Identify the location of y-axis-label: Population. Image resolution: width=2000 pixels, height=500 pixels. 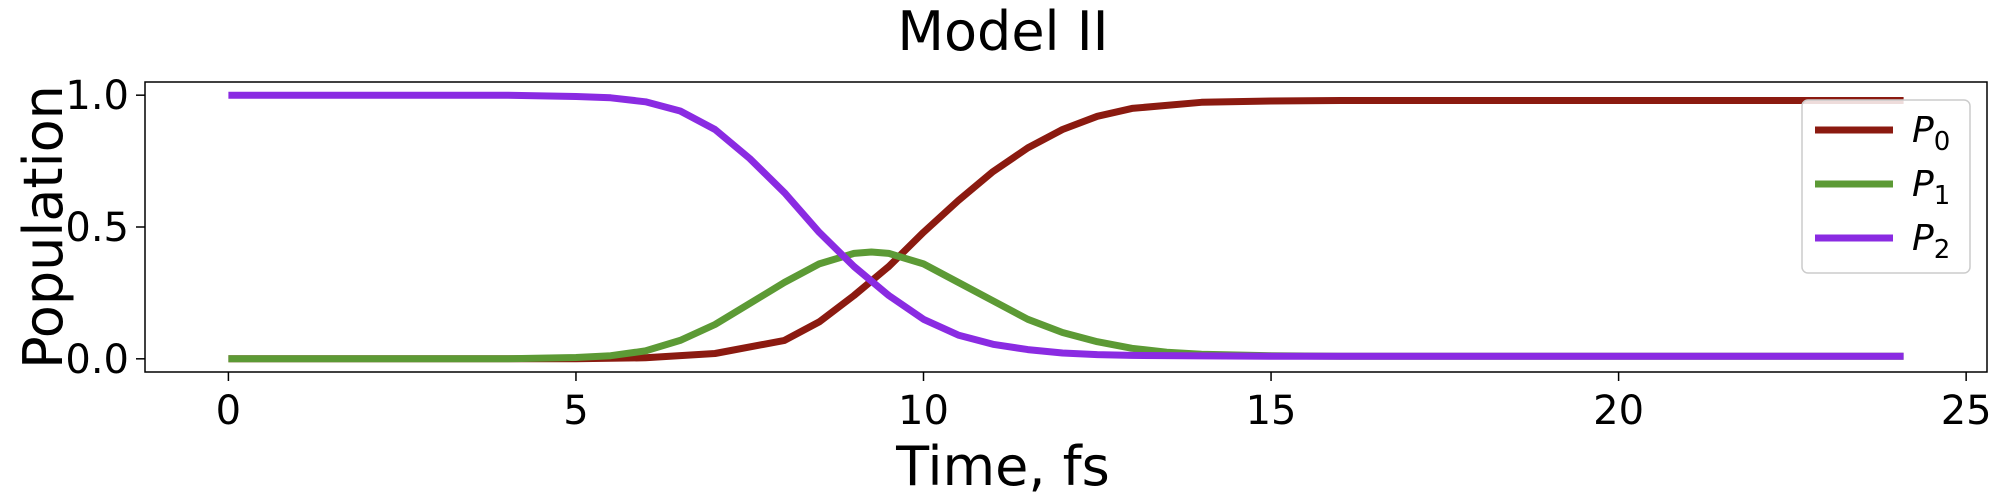
(43, 227).